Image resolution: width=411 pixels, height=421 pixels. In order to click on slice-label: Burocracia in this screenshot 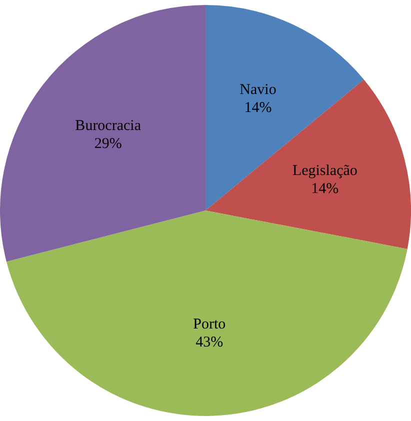, I will do `click(108, 126)`.